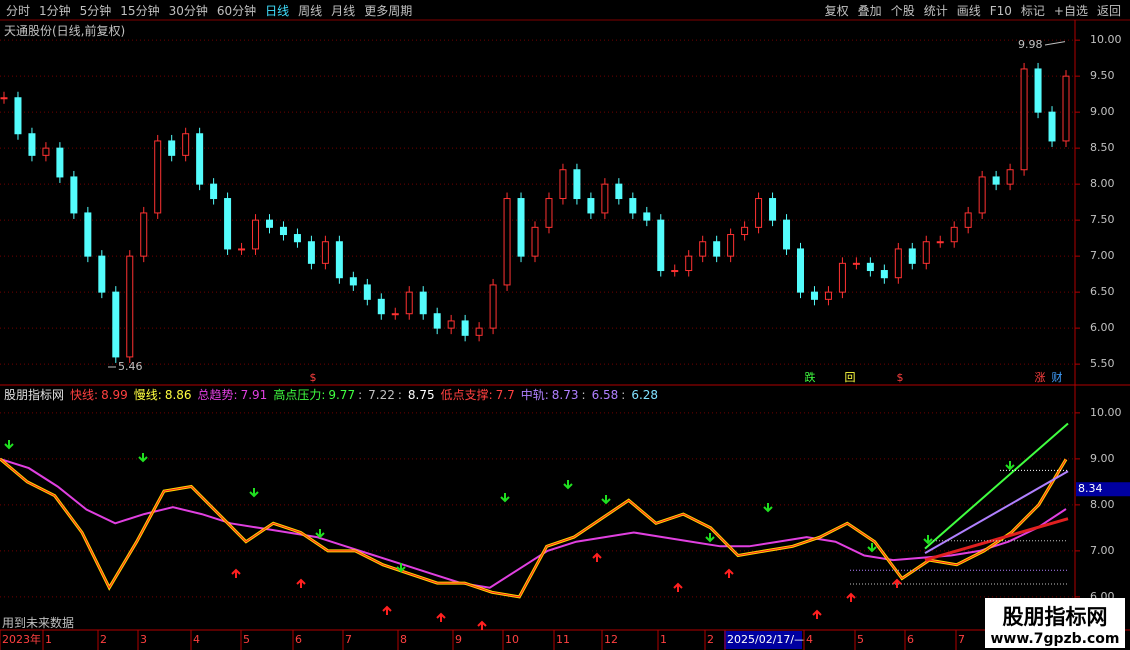  What do you see at coordinates (996, 486) in the screenshot?
I see `trend-line` at bounding box center [996, 486].